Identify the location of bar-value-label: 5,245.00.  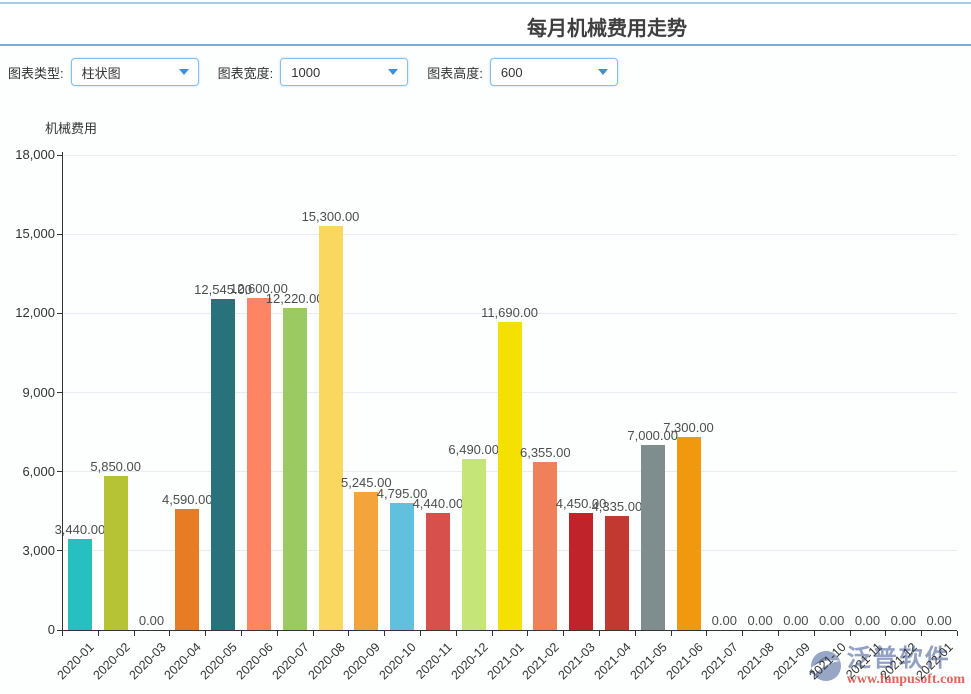
(366, 482).